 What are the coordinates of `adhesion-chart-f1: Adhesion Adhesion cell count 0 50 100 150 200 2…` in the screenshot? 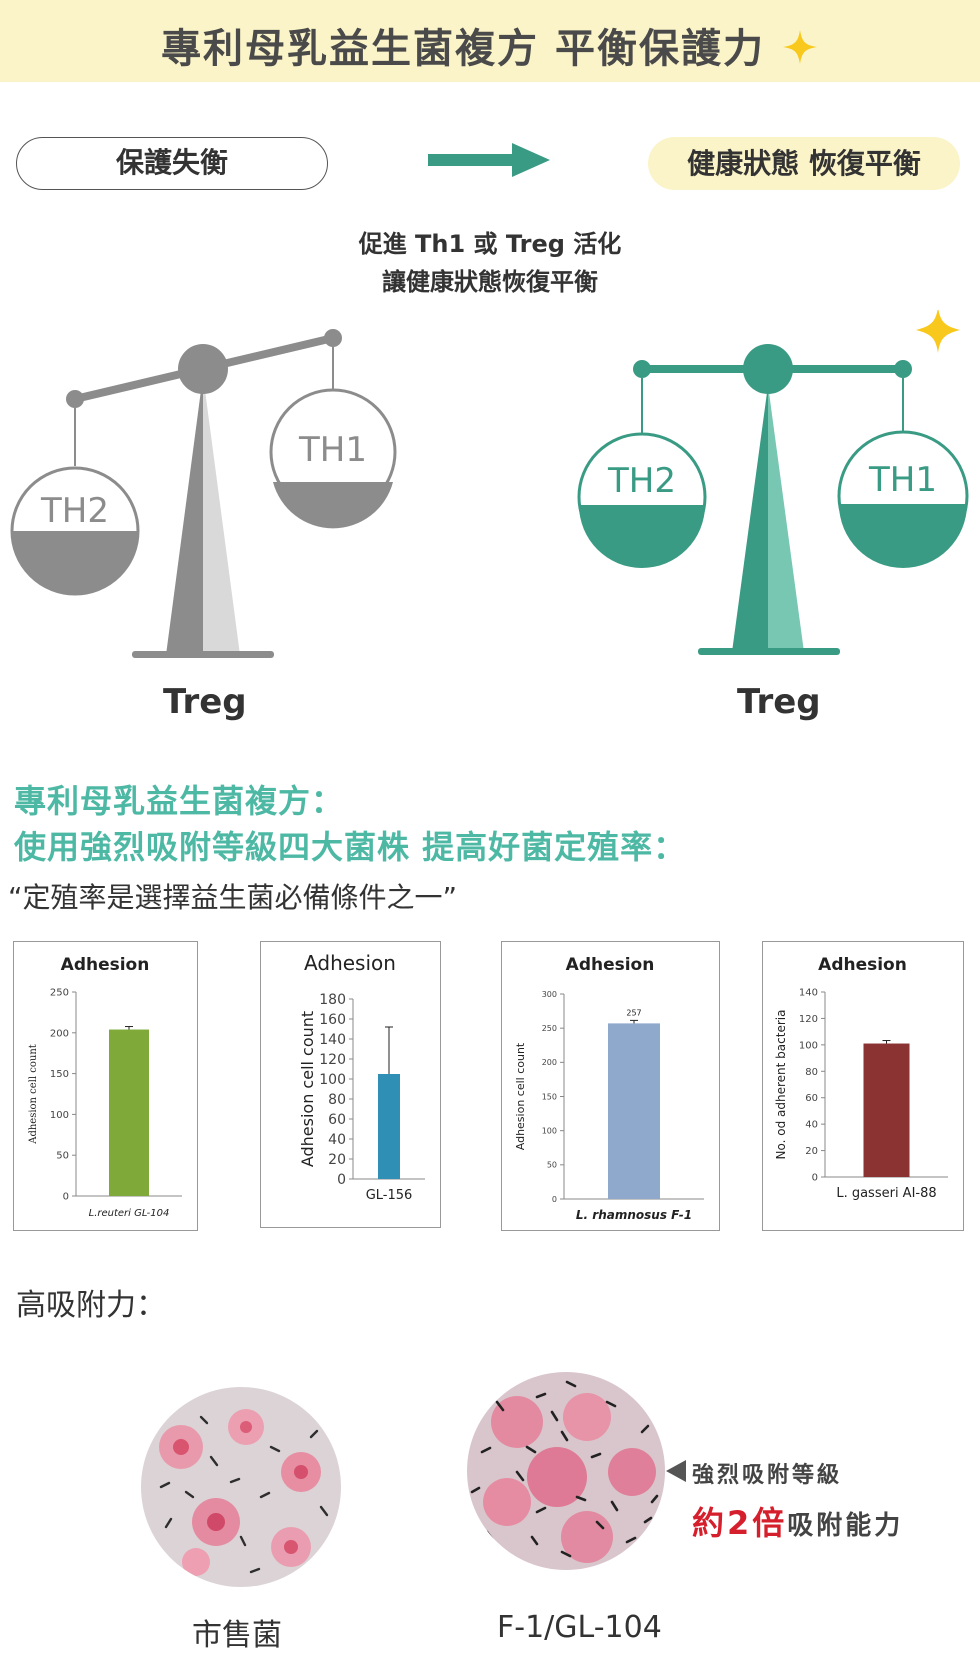 It's located at (610, 1086).